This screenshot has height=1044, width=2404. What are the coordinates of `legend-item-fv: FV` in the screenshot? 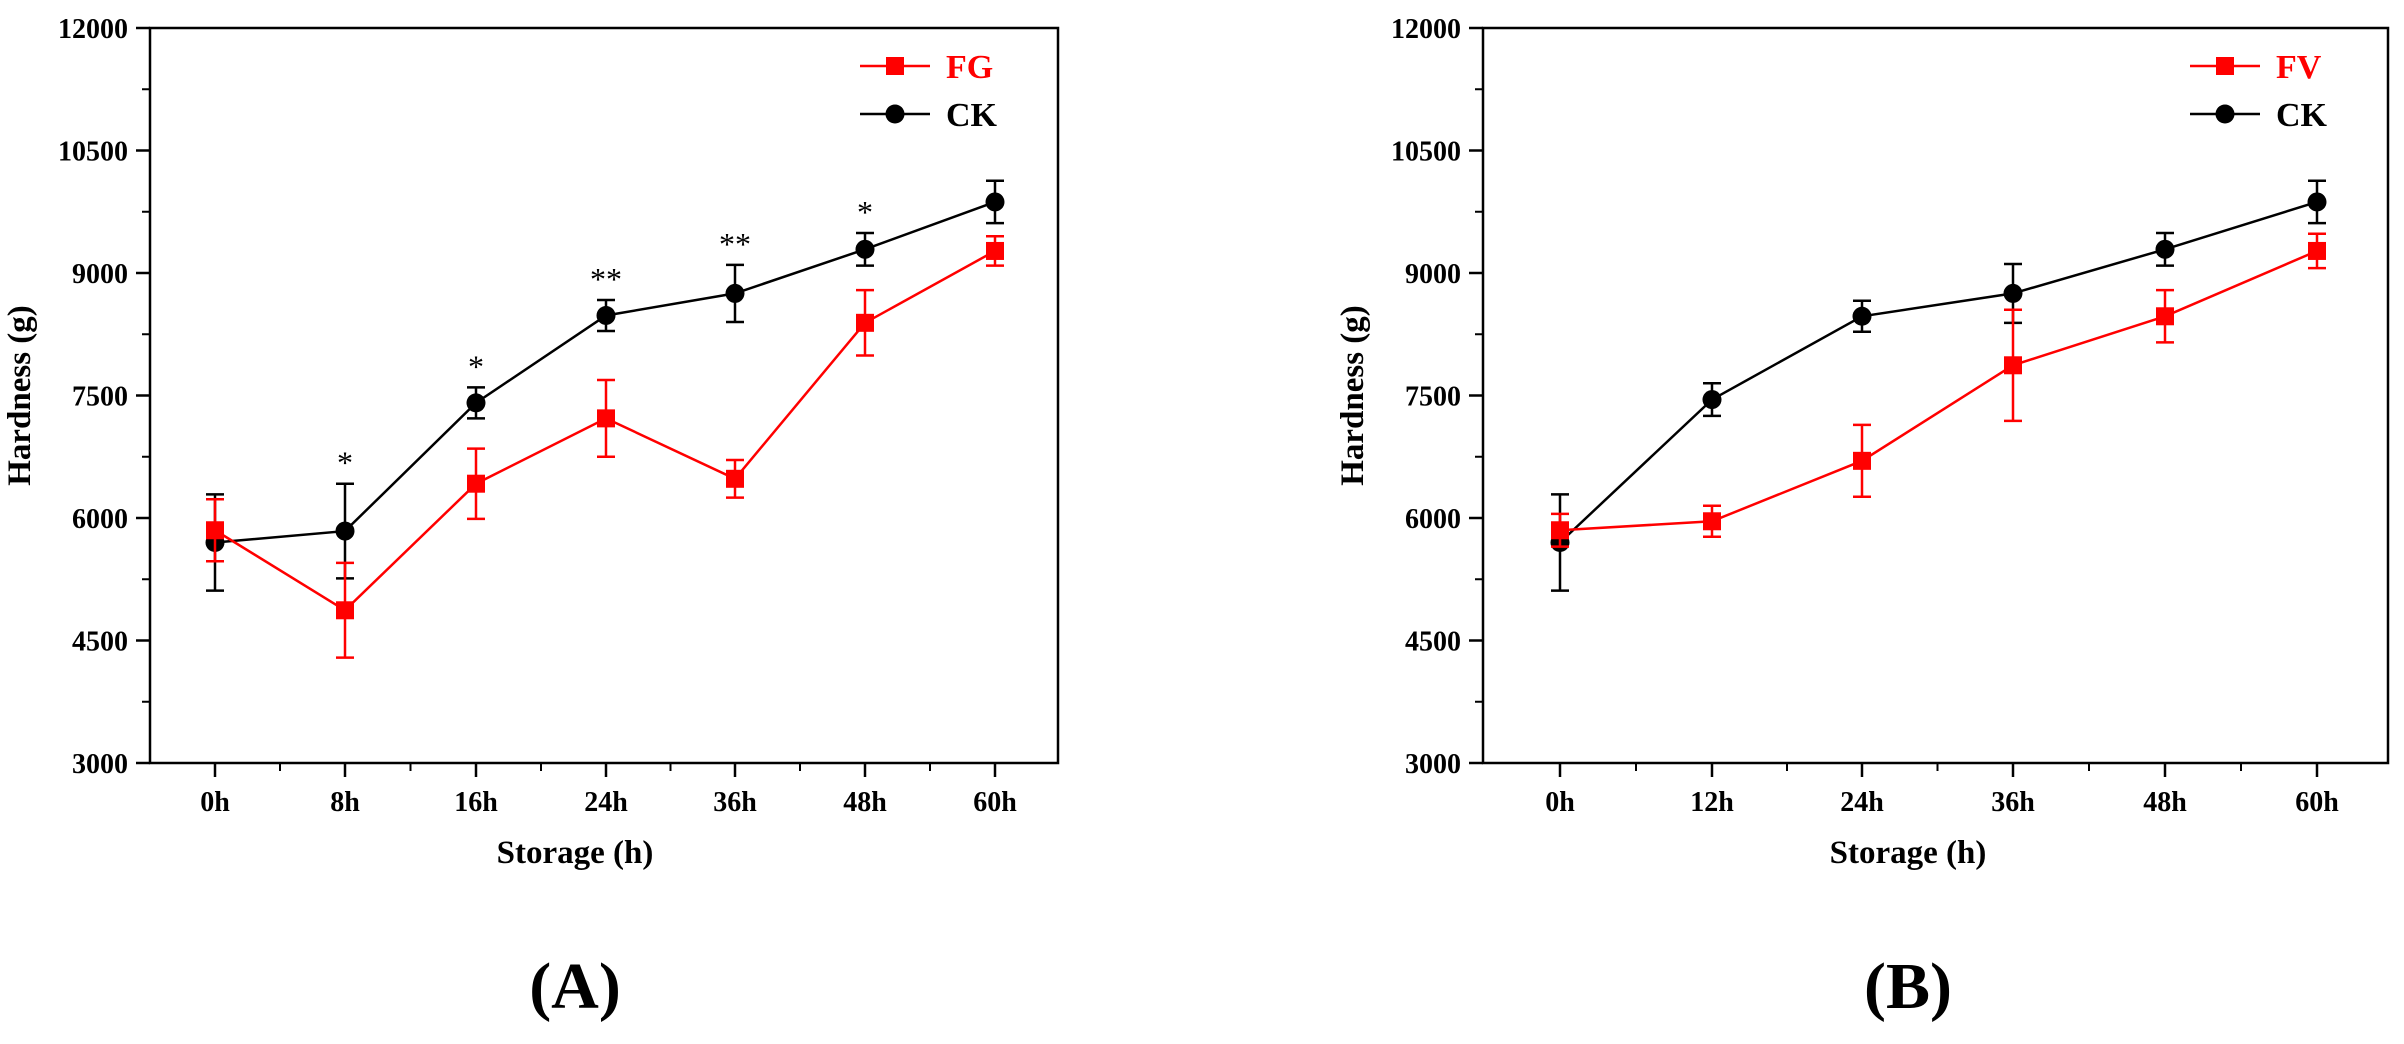 It's located at (2256, 67).